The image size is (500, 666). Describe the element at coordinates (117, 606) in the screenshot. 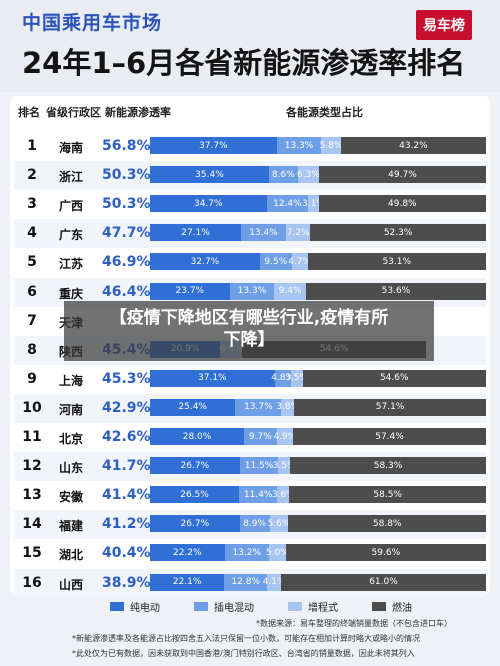

I see `legend-swatch-bev` at that location.